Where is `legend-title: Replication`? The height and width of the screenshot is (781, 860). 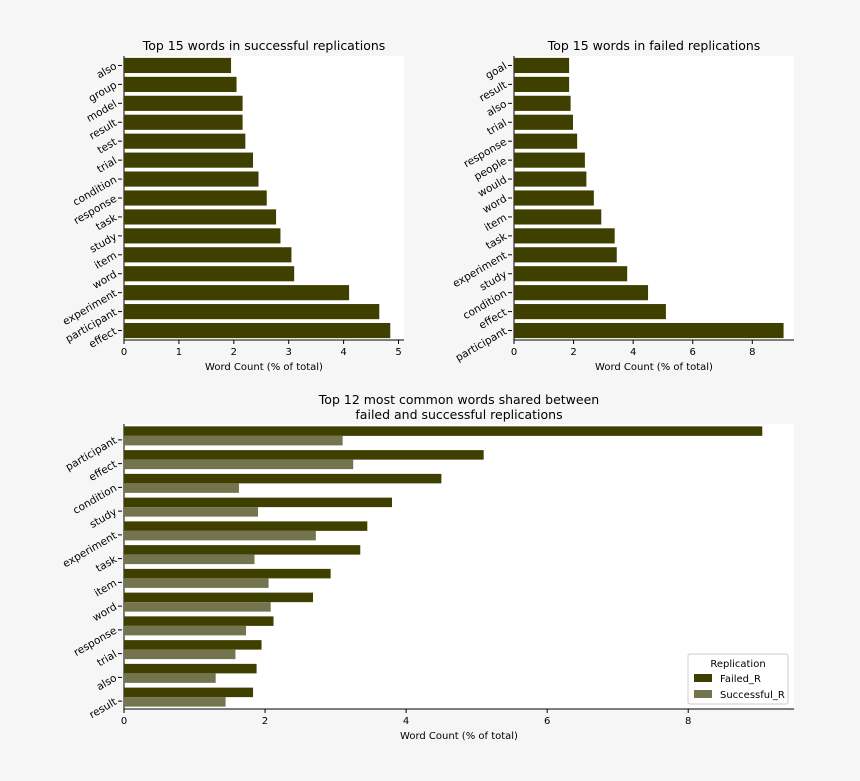
legend-title: Replication is located at coordinates (737, 664).